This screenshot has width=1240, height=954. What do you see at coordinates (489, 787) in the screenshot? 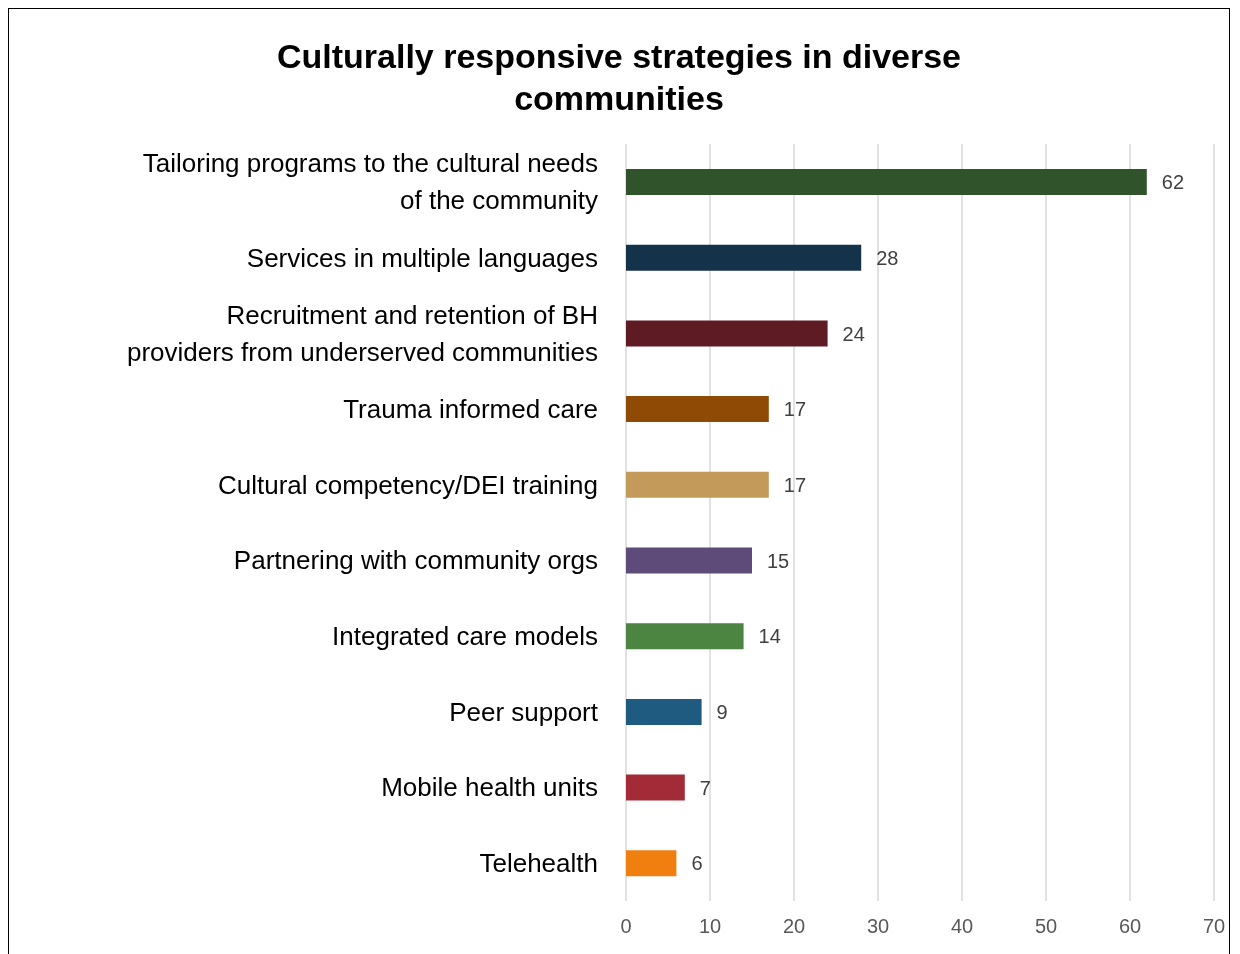
I see `y-tick-label: Mobile health units` at bounding box center [489, 787].